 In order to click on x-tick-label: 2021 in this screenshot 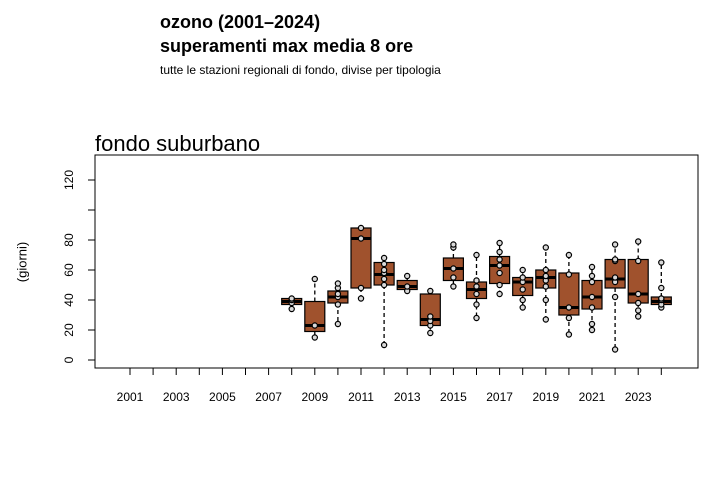, I will do `click(592, 397)`.